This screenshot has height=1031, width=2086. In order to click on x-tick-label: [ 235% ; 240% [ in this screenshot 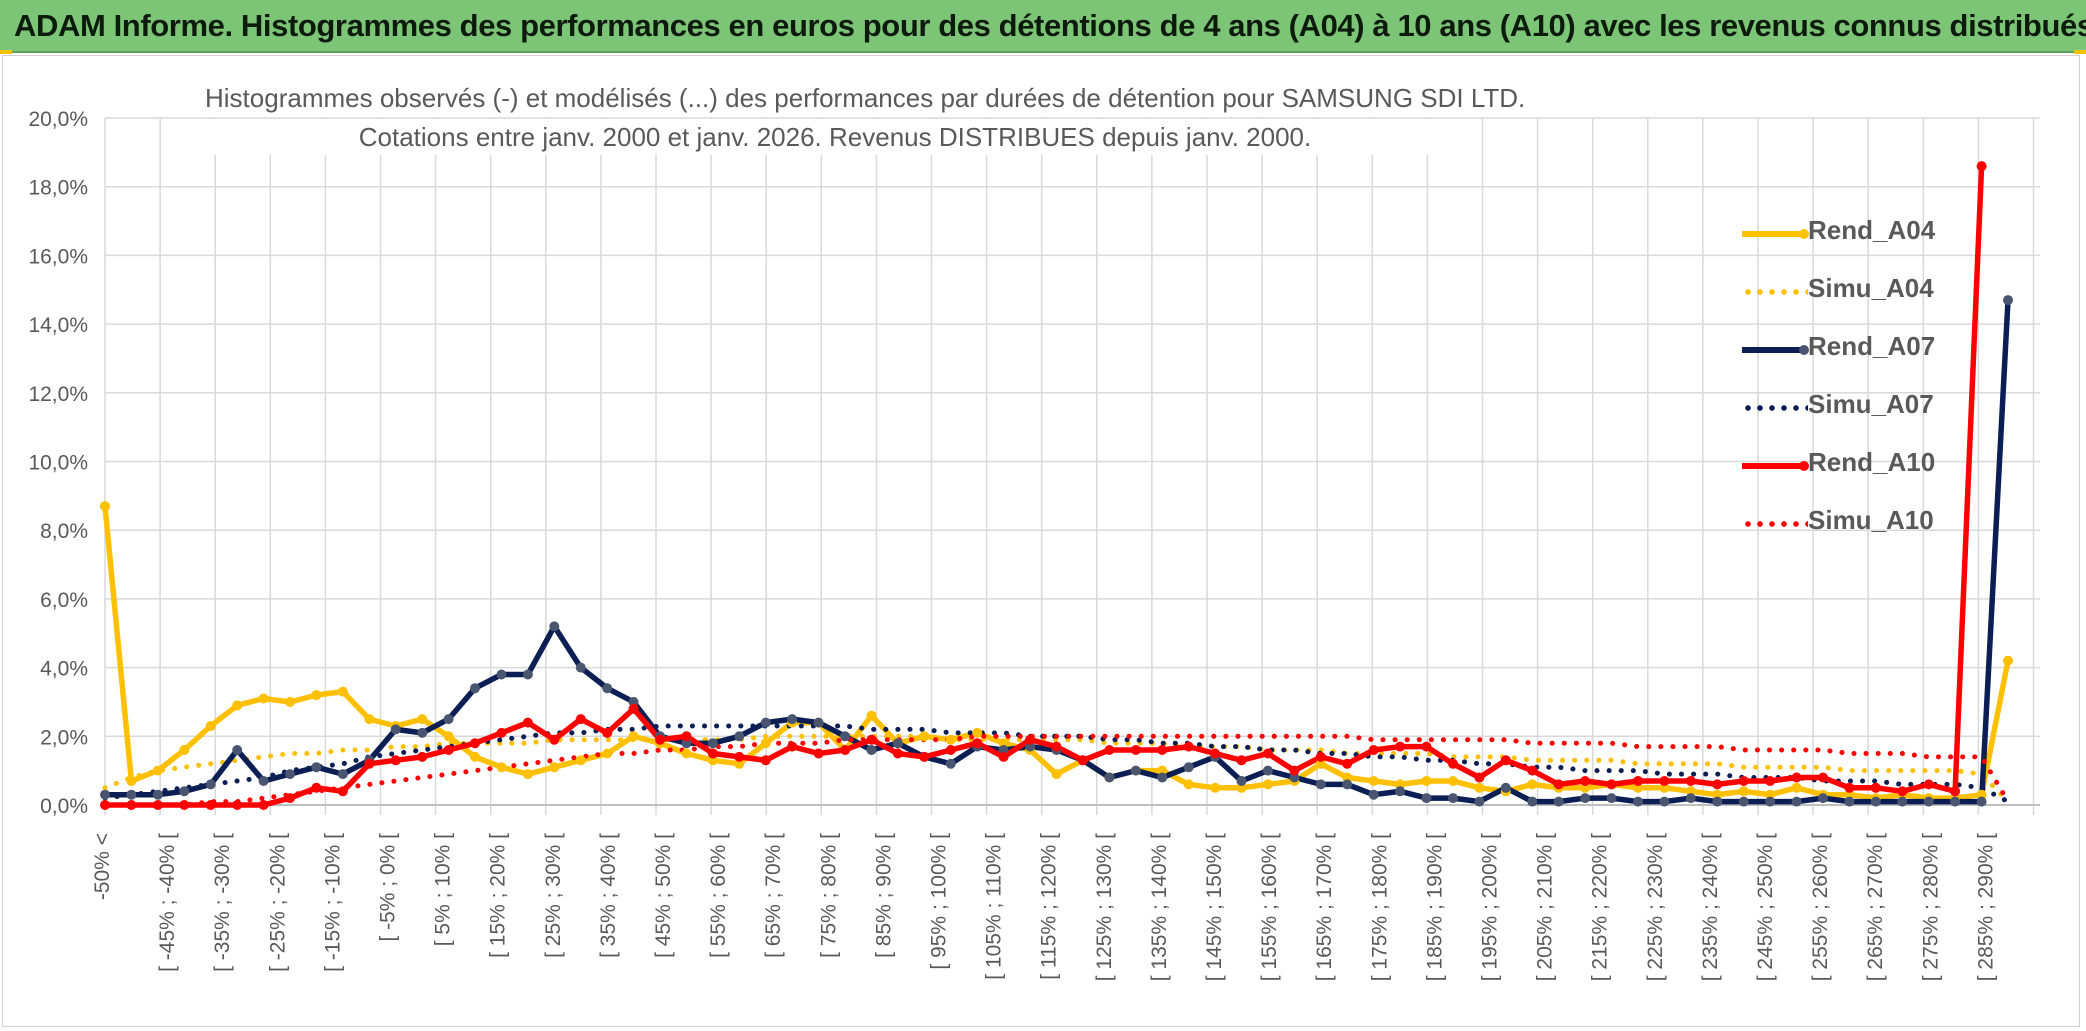, I will do `click(1710, 907)`.